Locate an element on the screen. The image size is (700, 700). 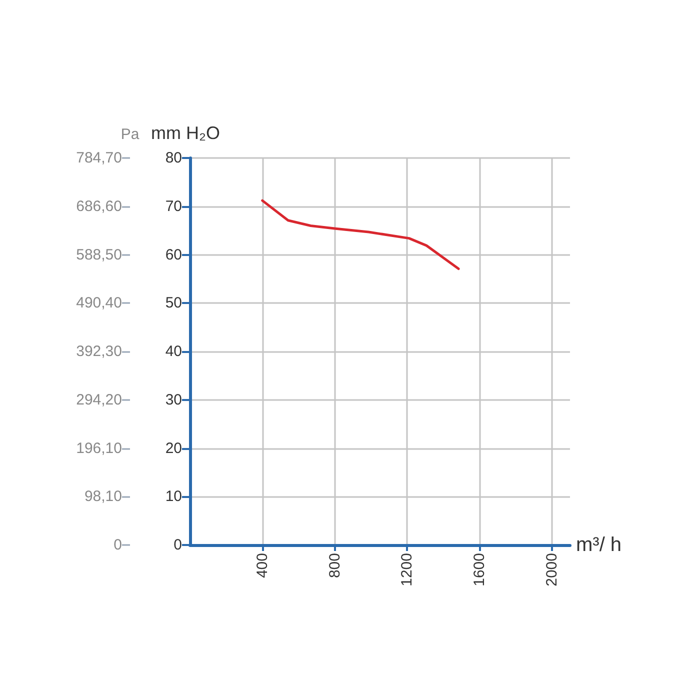
y2-tick-label: 784,70 is located at coordinates (99, 158).